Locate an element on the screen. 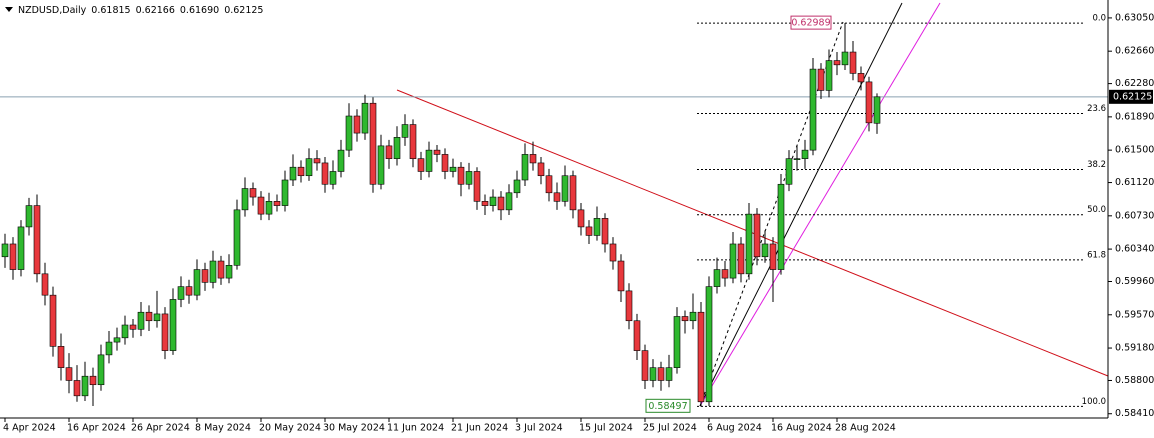 The height and width of the screenshot is (438, 1154). fib-label: 100.0 is located at coordinates (1094, 402).